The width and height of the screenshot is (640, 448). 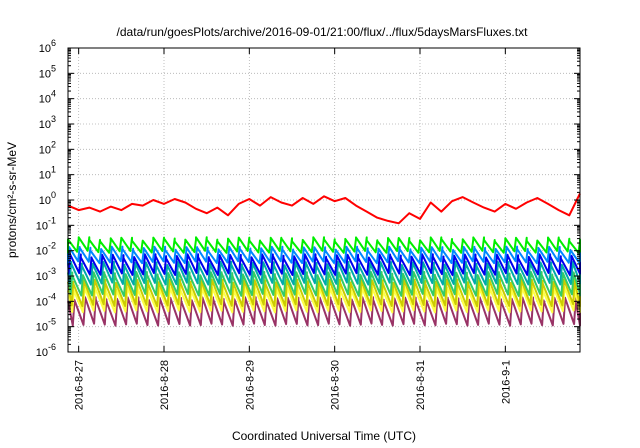 I want to click on x-tick-label: 2016-8-28, so click(x=165, y=385).